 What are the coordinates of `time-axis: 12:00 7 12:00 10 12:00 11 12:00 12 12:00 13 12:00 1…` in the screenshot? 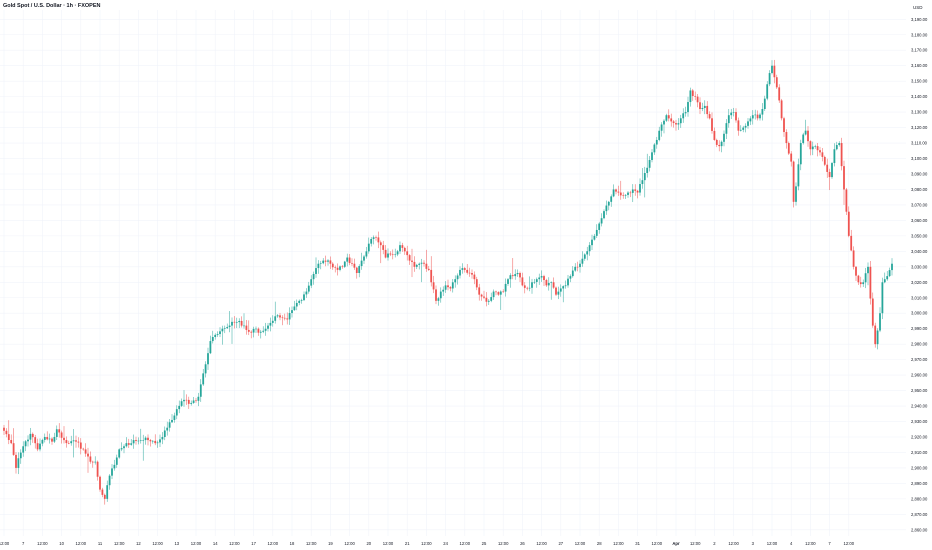 It's located at (427, 543).